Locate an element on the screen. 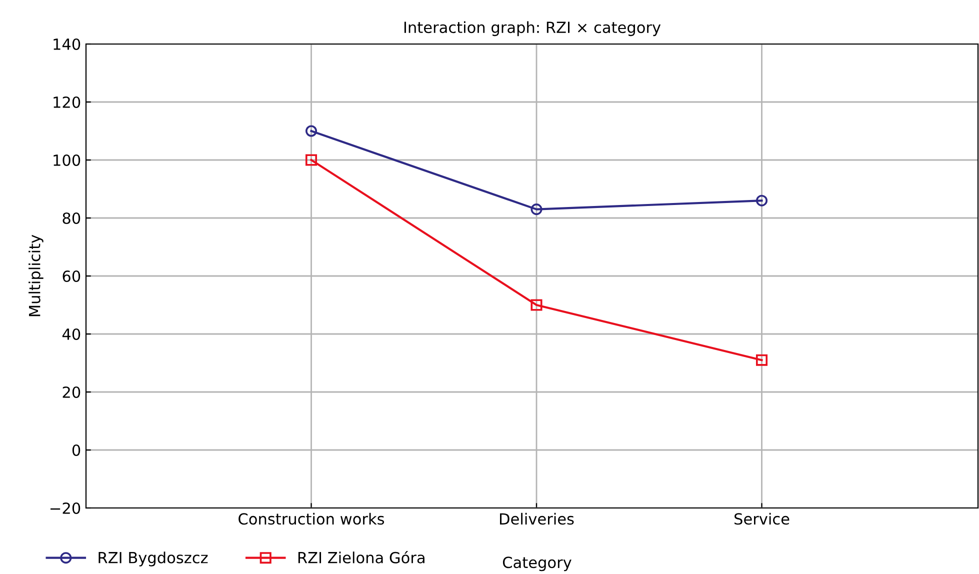 The width and height of the screenshot is (979, 574). y-tick-label: 20 is located at coordinates (71, 392).